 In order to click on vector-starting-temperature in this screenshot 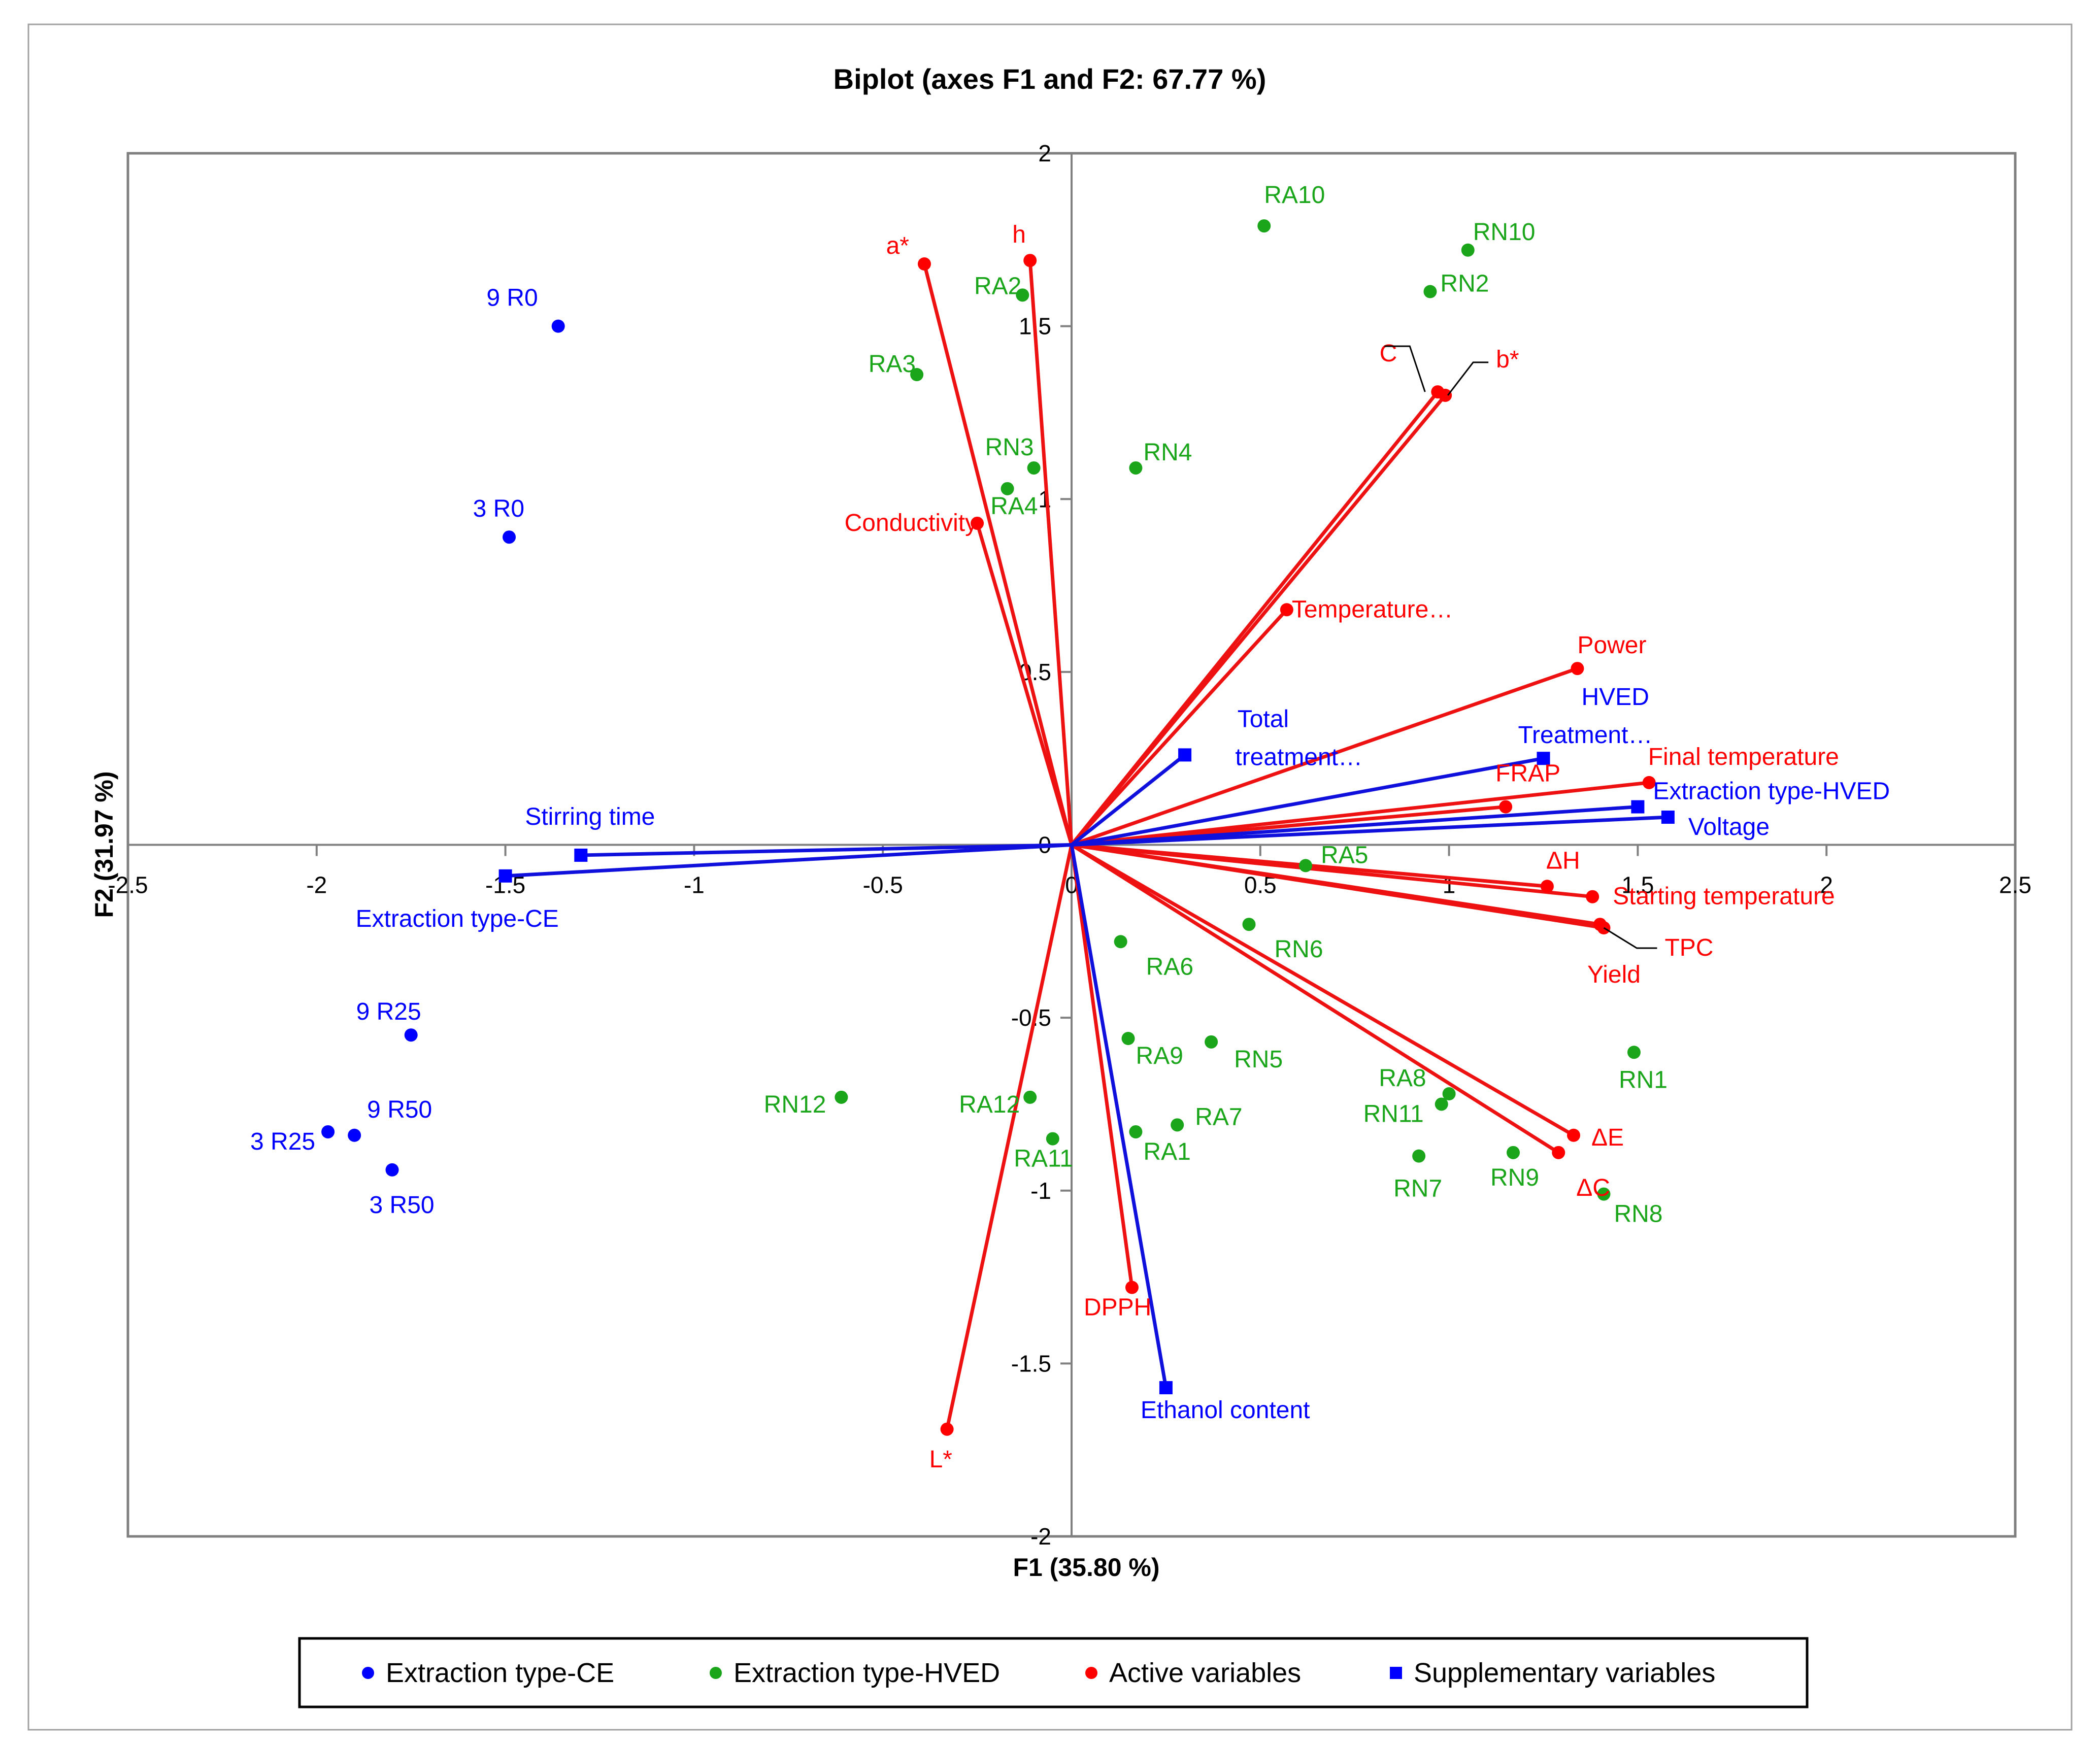, I will do `click(1332, 871)`.